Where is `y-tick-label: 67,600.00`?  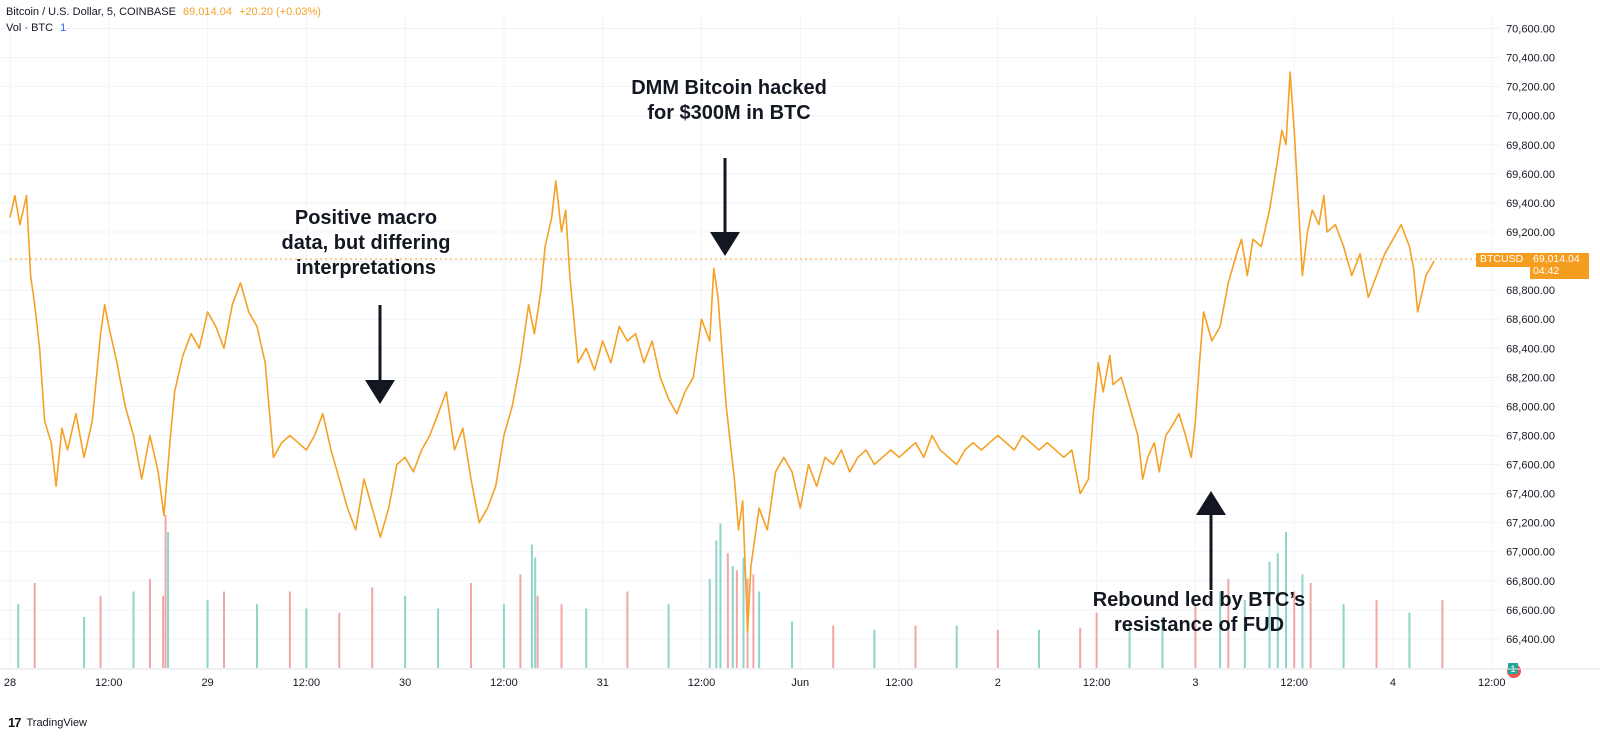
y-tick-label: 67,600.00 is located at coordinates (1530, 466).